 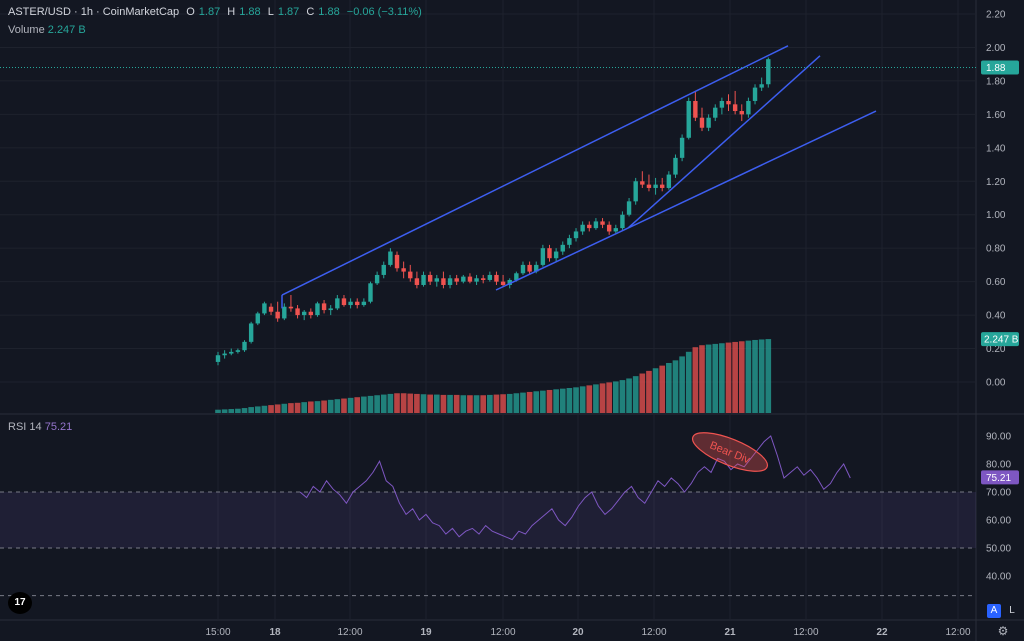 What do you see at coordinates (1012, 610) in the screenshot?
I see `log-scale-button: L` at bounding box center [1012, 610].